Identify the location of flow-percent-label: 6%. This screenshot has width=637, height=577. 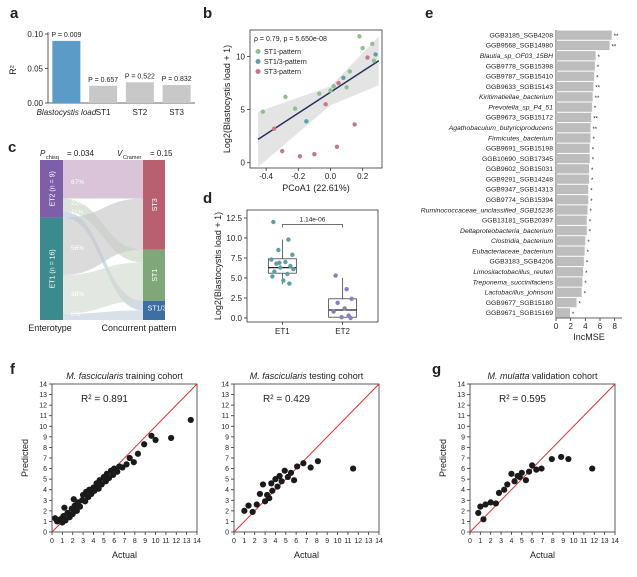
(76, 314).